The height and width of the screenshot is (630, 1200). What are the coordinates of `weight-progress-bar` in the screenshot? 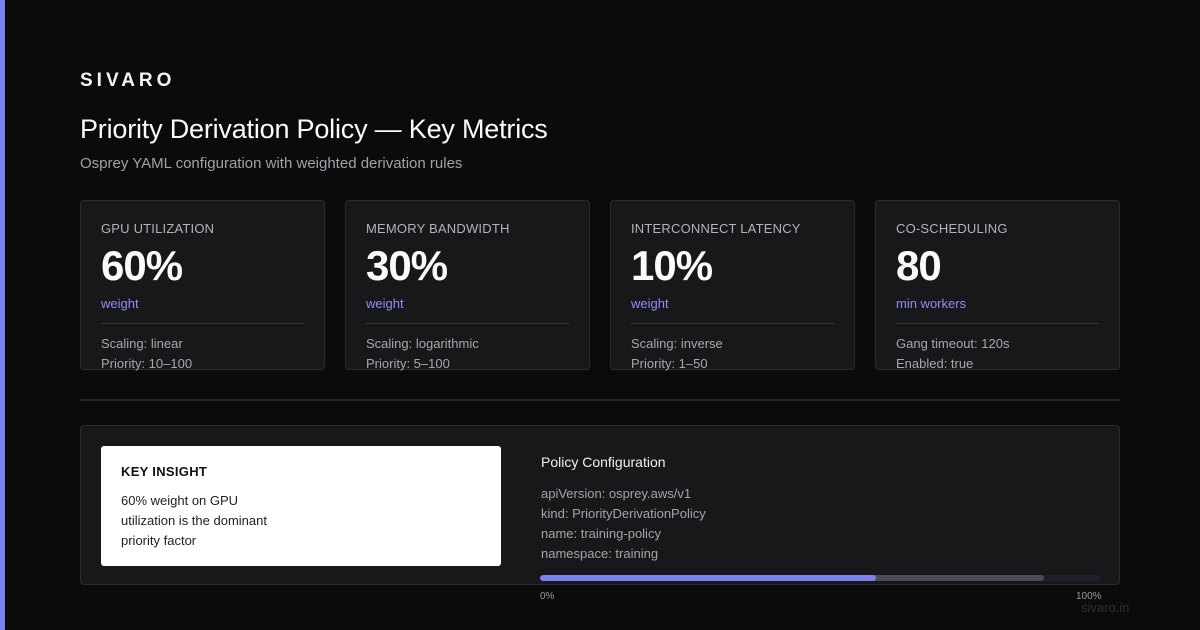 It's located at (820, 578).